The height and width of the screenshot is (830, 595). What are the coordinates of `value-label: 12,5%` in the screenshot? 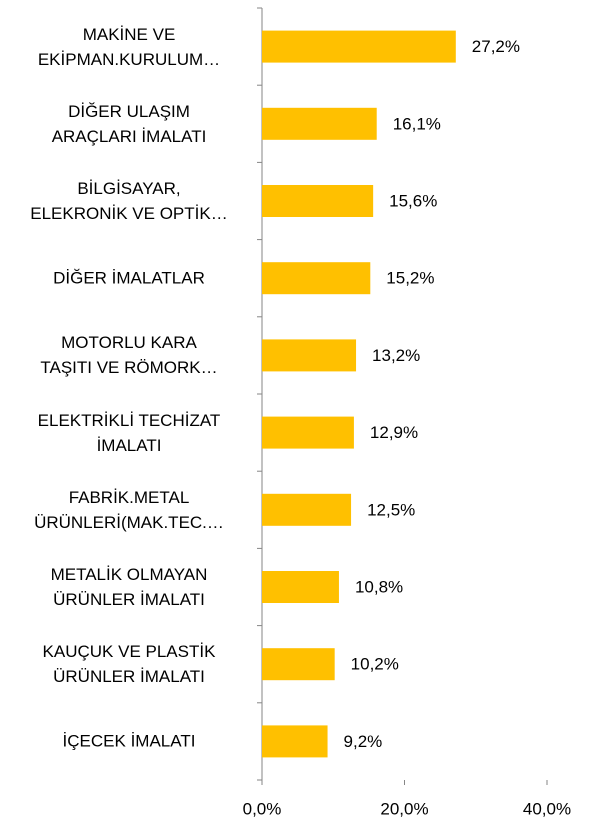 It's located at (391, 509).